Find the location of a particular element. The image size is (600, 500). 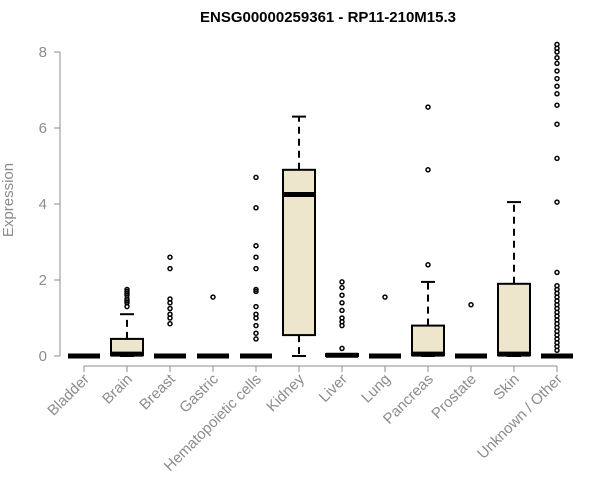

box-unknown-other is located at coordinates (557, 200).